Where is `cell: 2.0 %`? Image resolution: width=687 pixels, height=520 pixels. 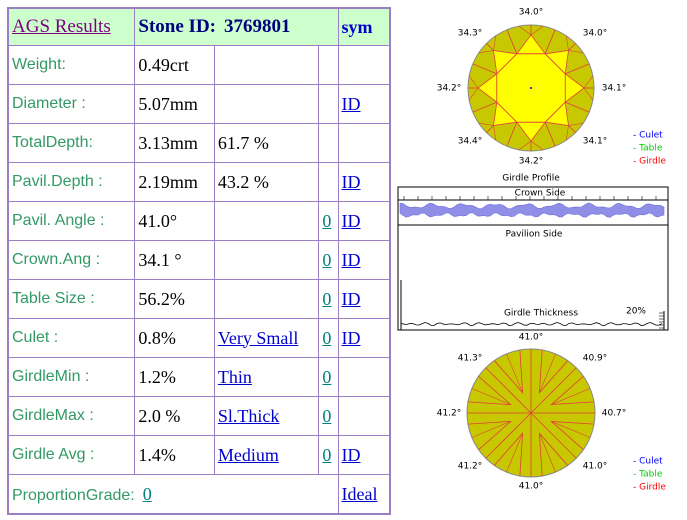 cell: 2.0 % is located at coordinates (174, 416).